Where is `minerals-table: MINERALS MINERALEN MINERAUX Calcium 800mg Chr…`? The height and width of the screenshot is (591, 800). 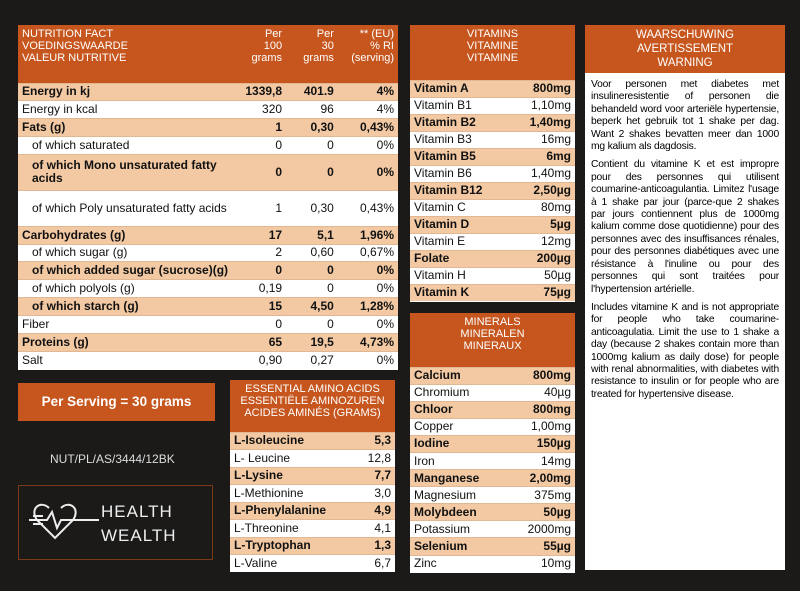
minerals-table: MINERALS MINERALEN MINERAUX Calcium 800mg Chr… is located at coordinates (492, 443).